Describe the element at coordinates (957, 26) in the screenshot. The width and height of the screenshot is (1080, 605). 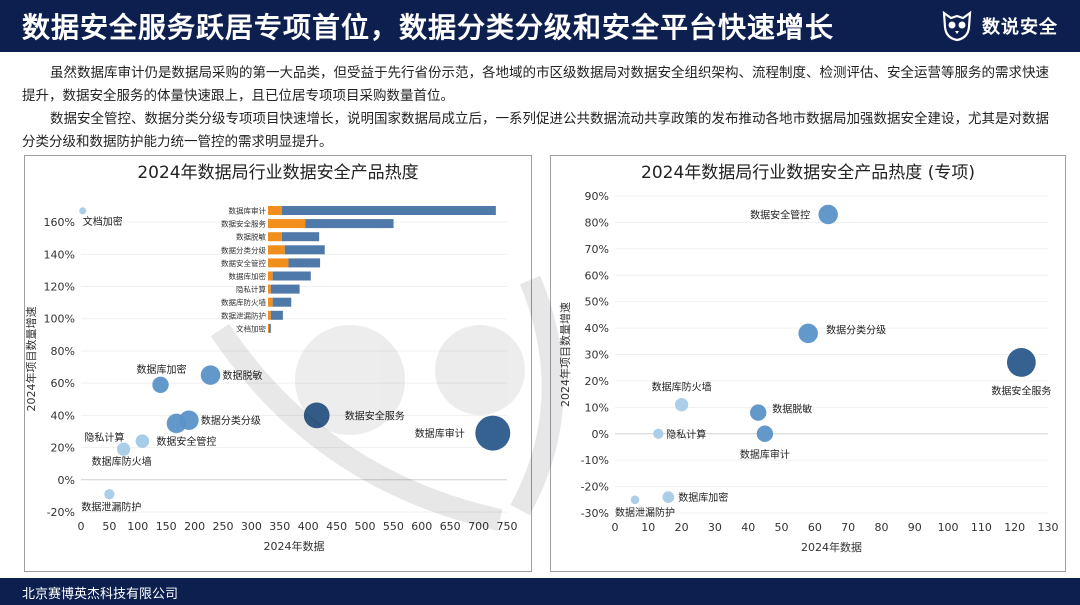
I see `owl-logo-icon` at that location.